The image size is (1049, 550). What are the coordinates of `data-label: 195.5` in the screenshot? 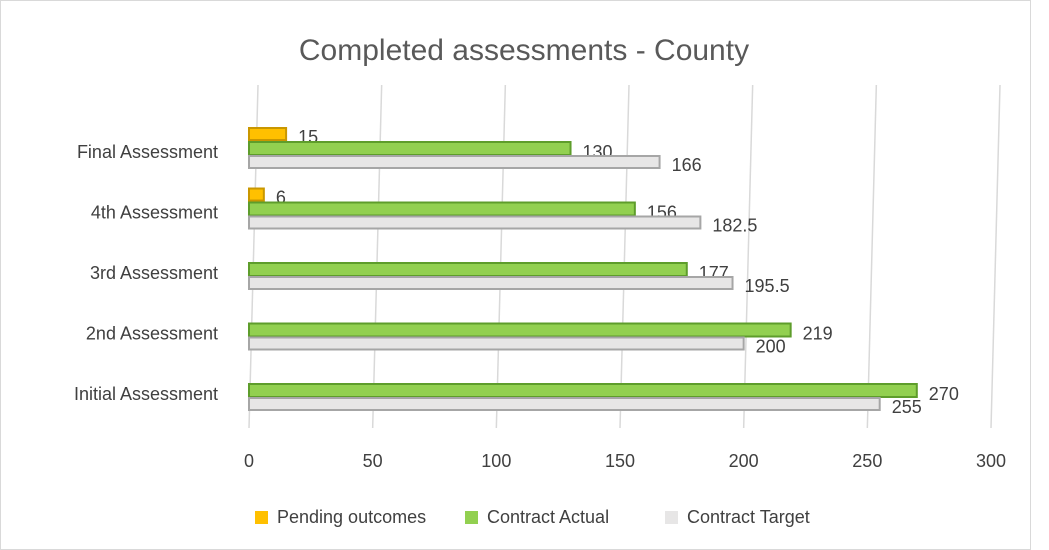 It's located at (767, 286).